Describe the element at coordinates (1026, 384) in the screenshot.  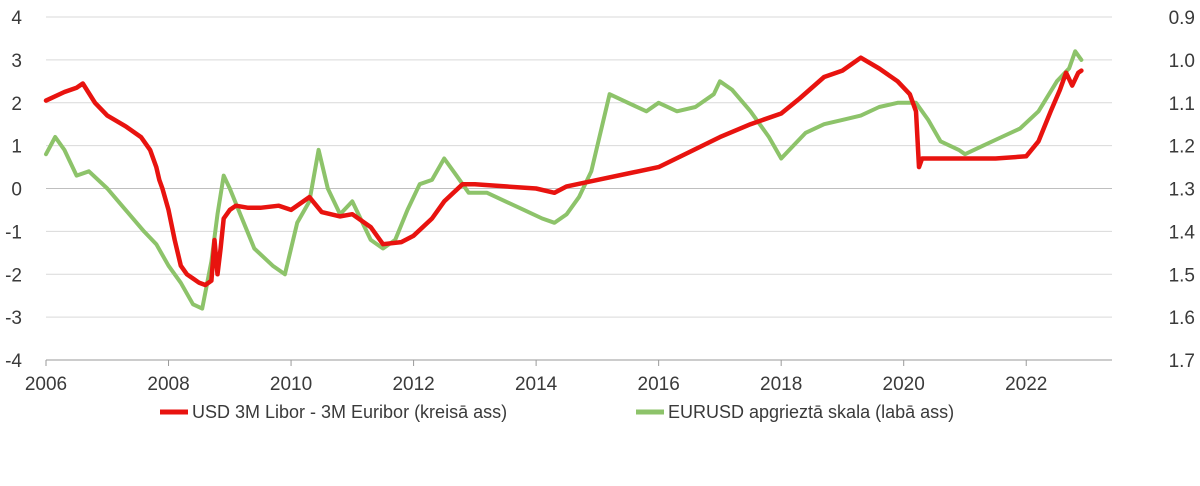
I see `x-tick-label: 2022` at that location.